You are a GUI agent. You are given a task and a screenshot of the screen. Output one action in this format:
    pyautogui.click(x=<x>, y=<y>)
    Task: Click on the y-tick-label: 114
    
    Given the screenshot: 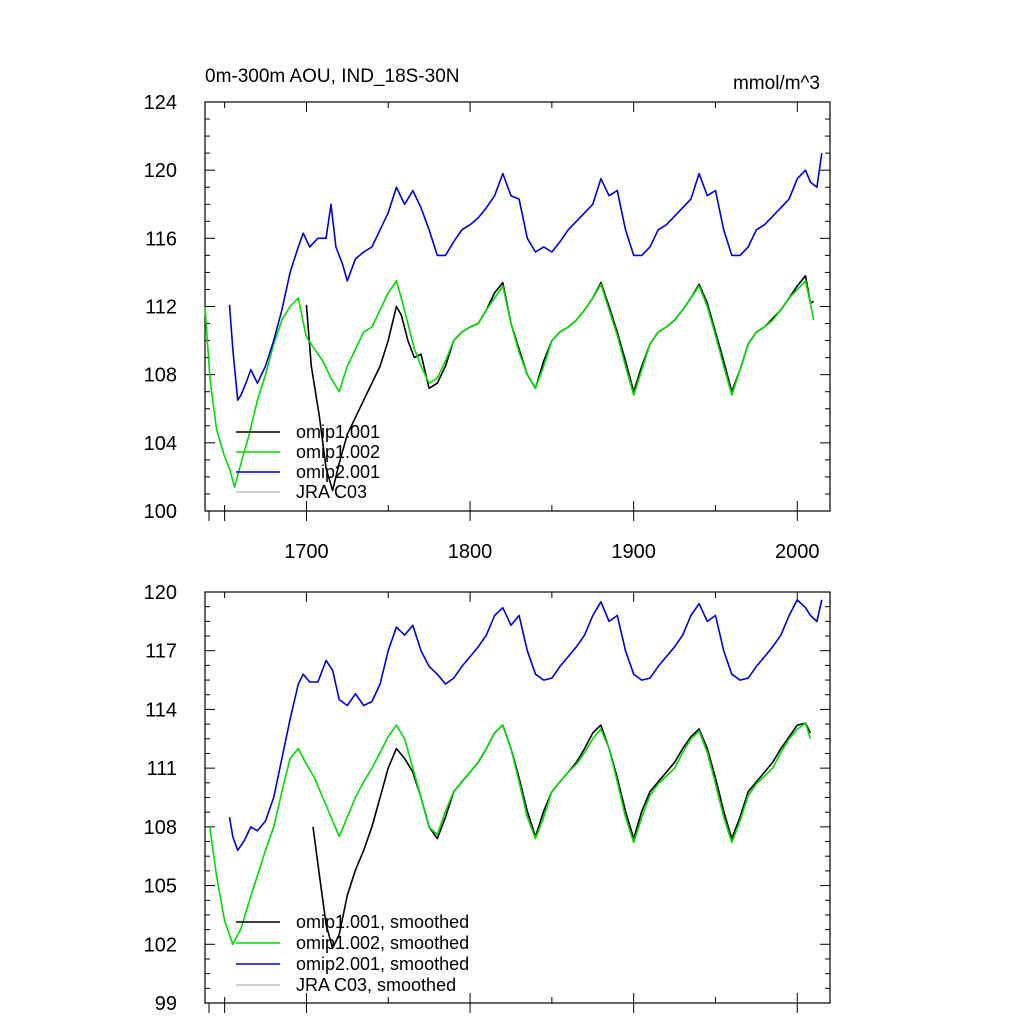 What is the action you would take?
    pyautogui.click(x=161, y=710)
    